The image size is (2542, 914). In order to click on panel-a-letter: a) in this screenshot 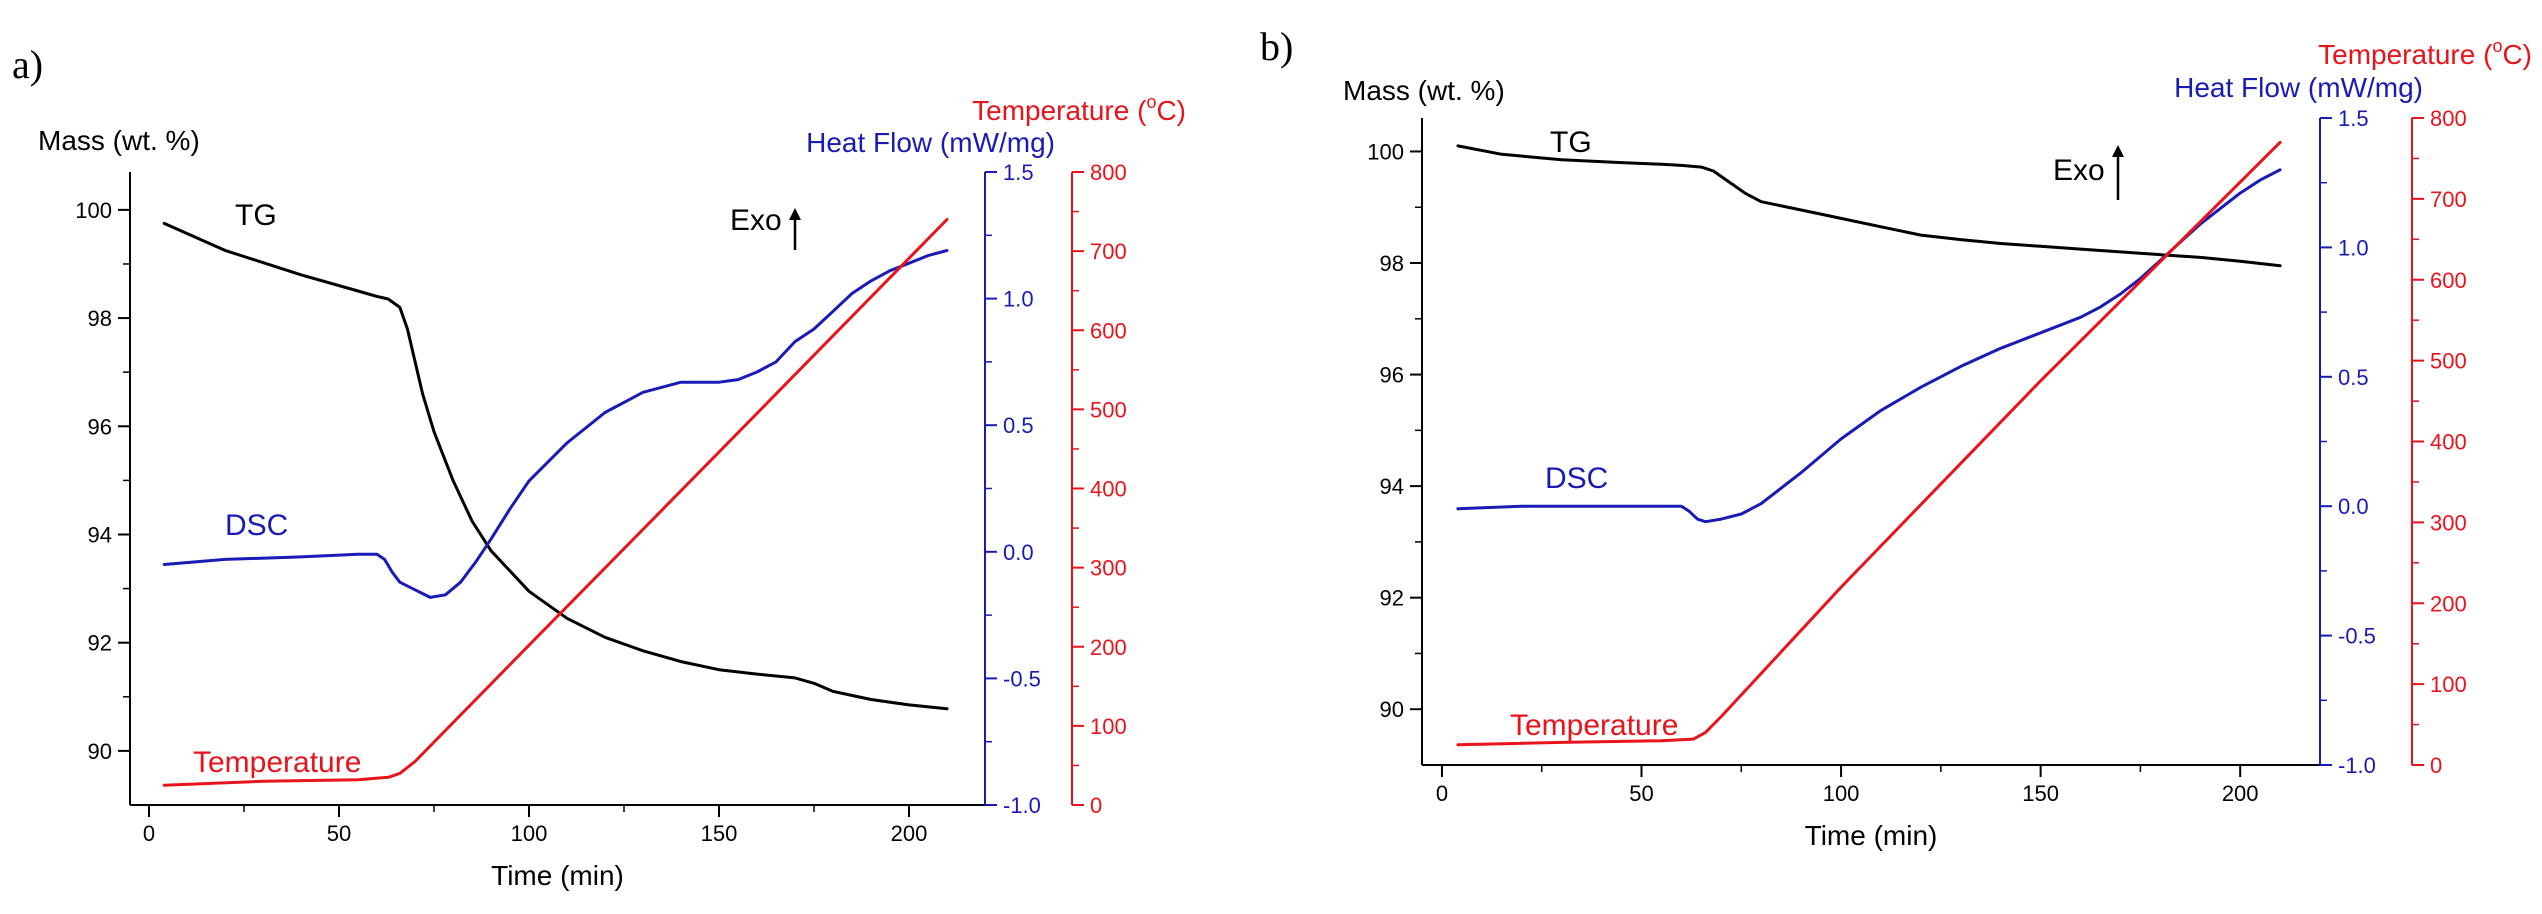, I will do `click(27, 64)`.